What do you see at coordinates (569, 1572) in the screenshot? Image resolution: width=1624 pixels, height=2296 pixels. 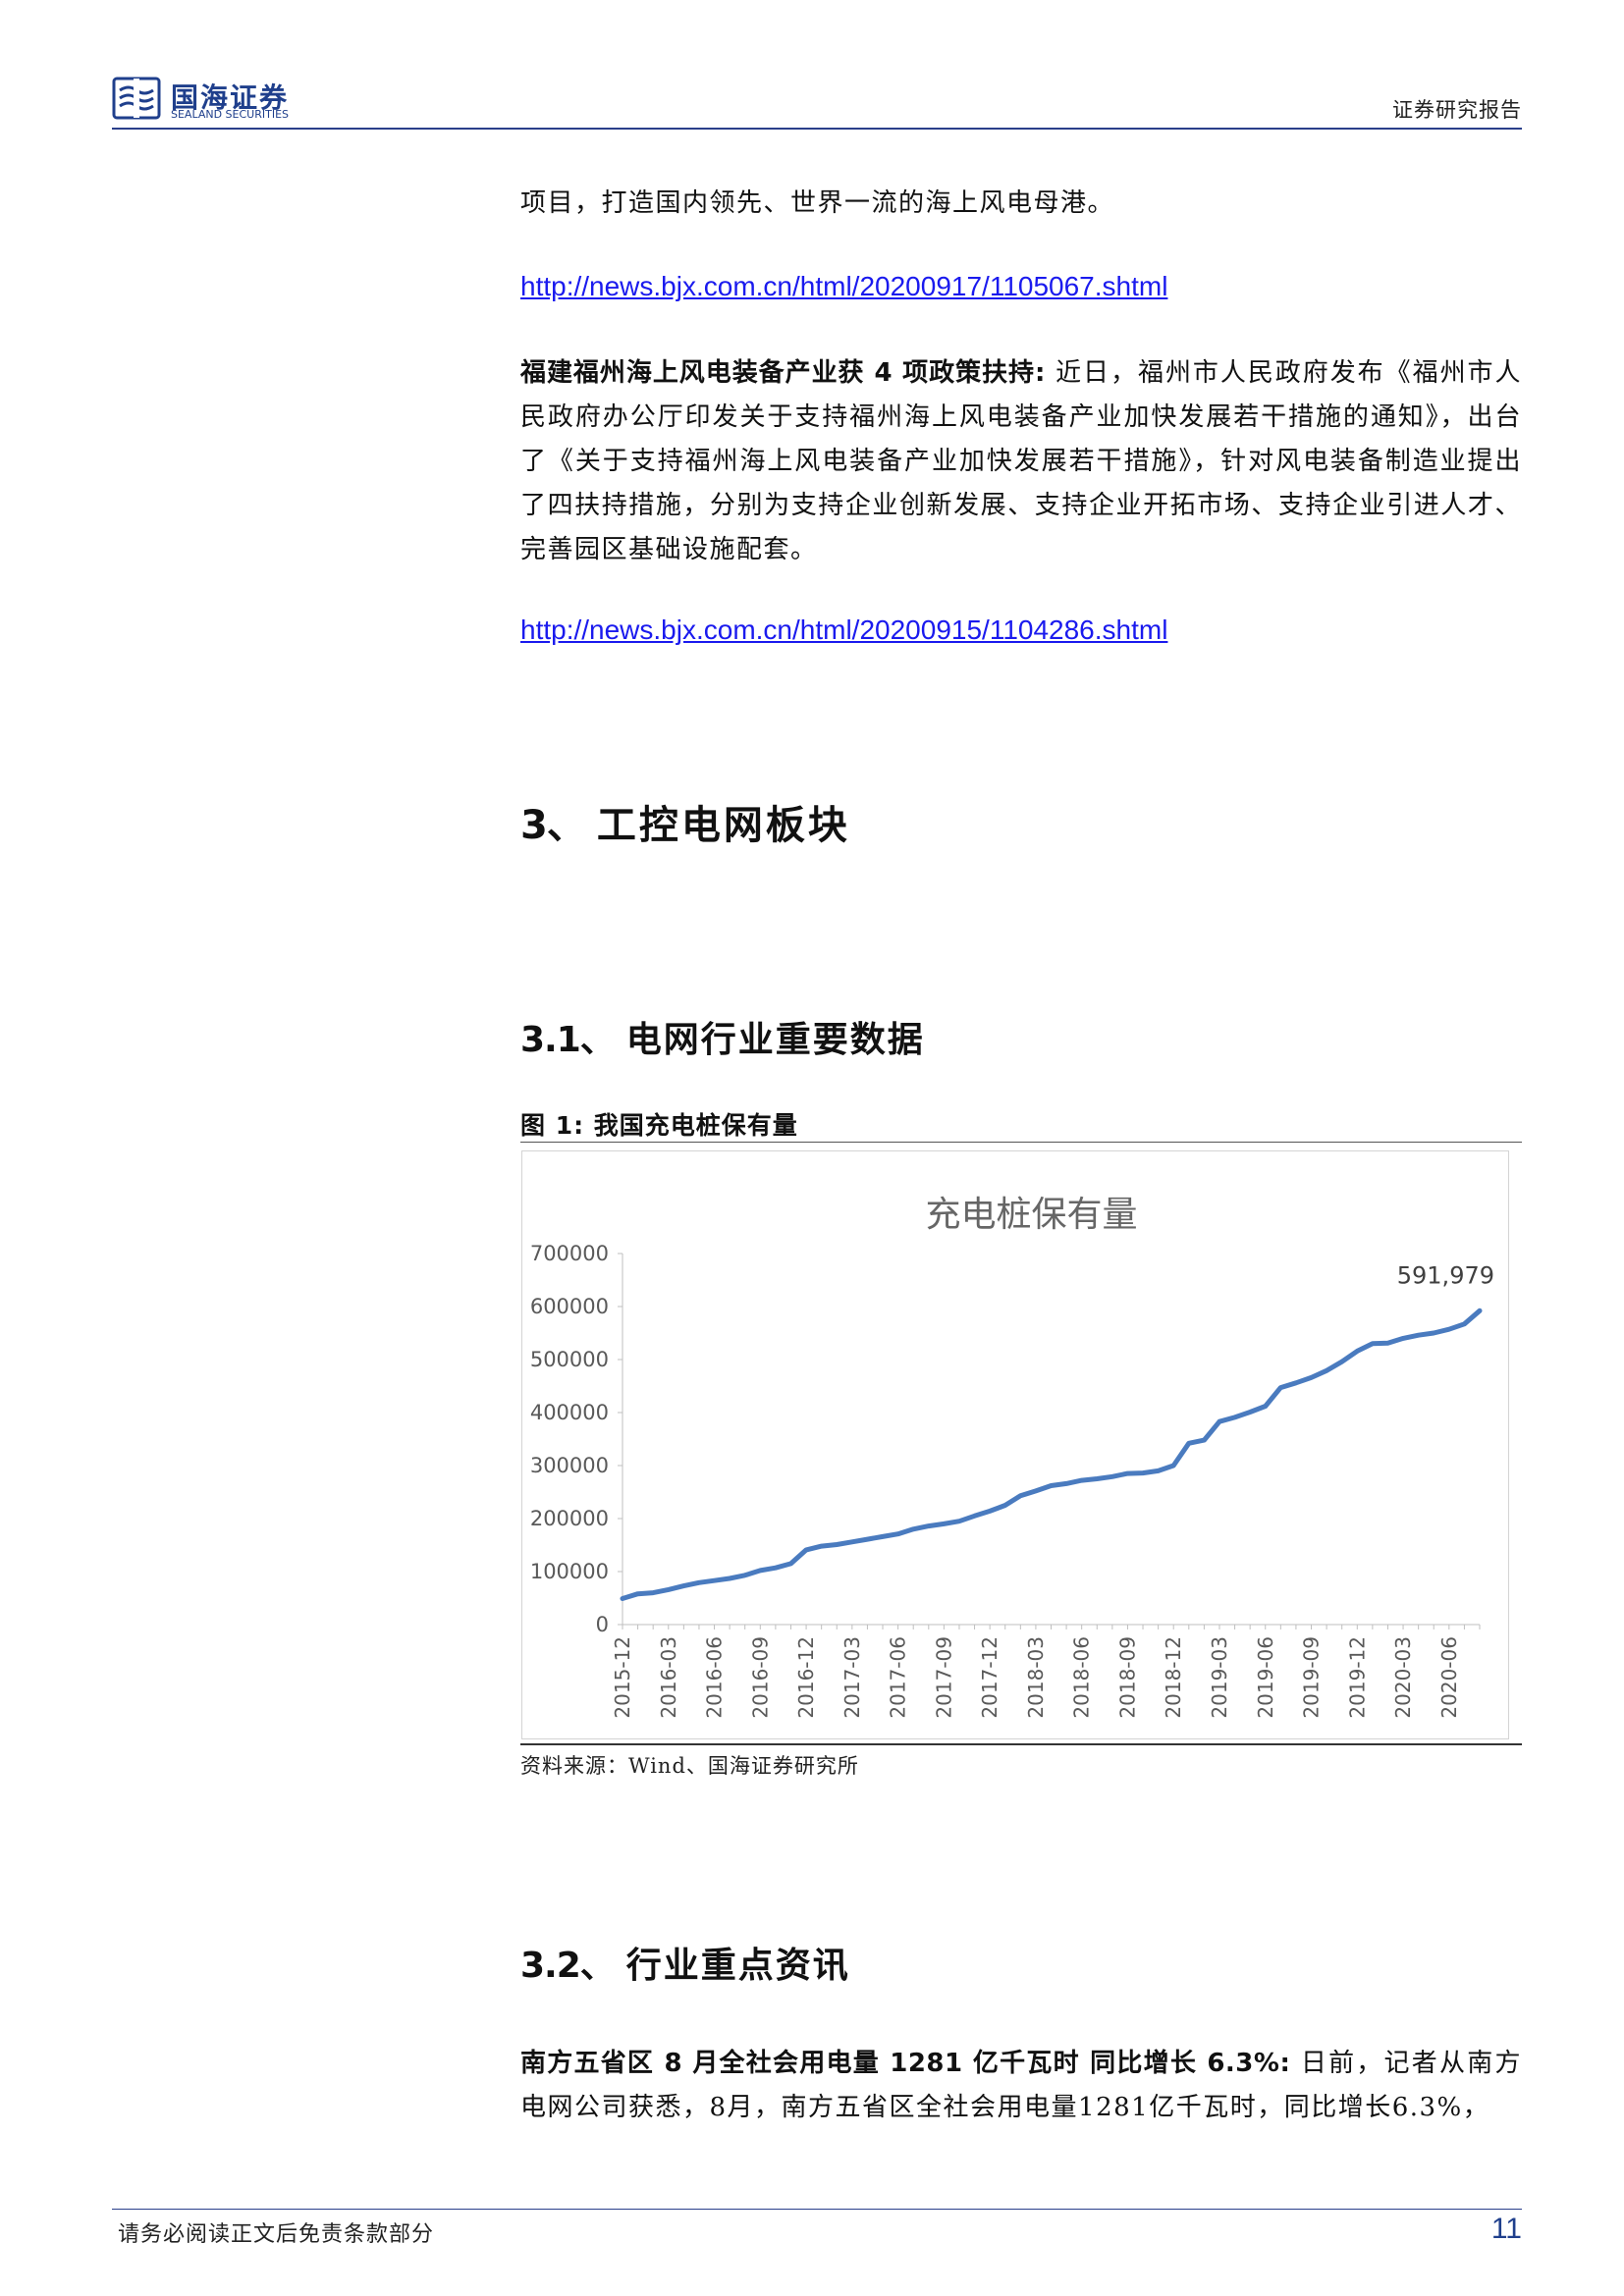 I see `y-tick-label: 100000` at bounding box center [569, 1572].